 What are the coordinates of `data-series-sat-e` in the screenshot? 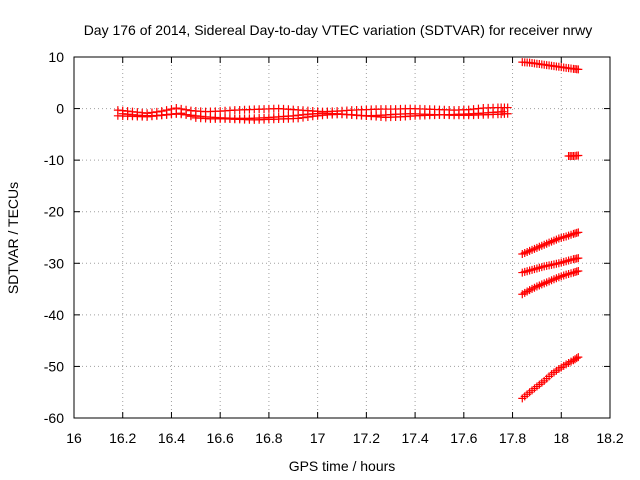 It's located at (573, 156).